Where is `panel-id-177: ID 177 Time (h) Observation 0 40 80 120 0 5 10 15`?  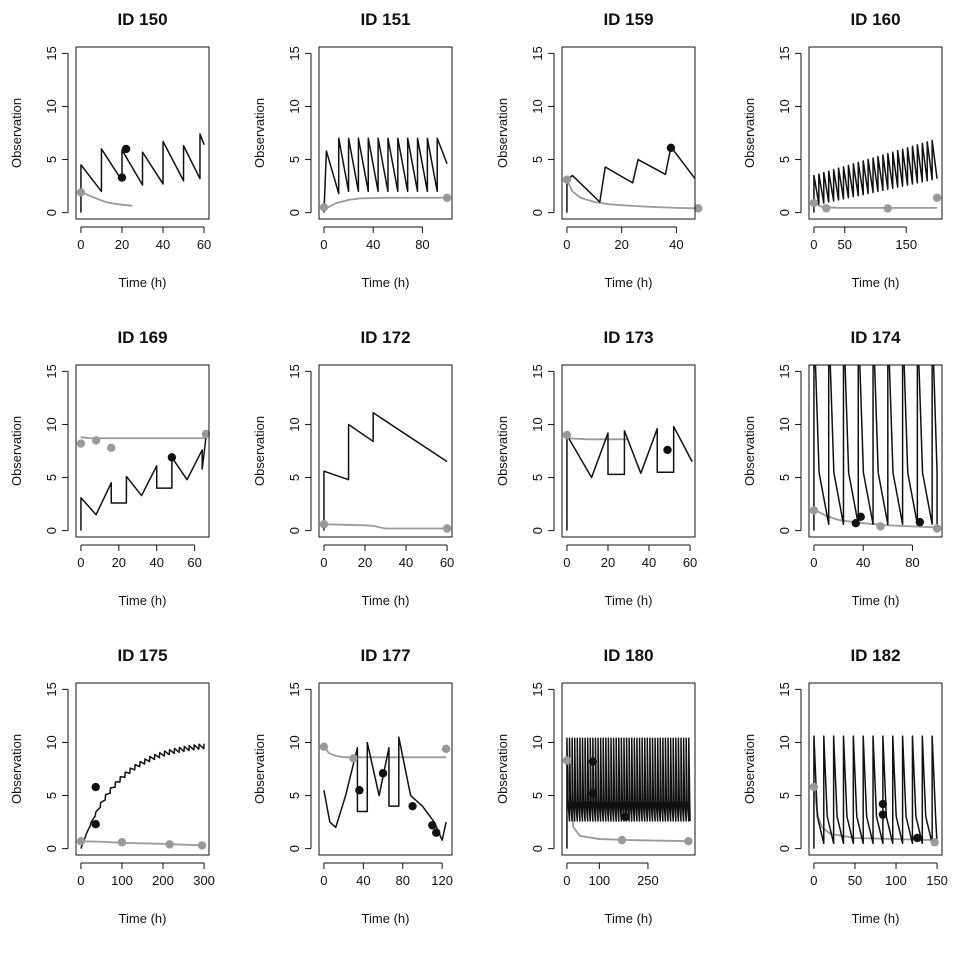
panel-id-177: ID 177 Time (h) Observation 0 40 80 120 0 5 10 15 is located at coordinates (364, 795).